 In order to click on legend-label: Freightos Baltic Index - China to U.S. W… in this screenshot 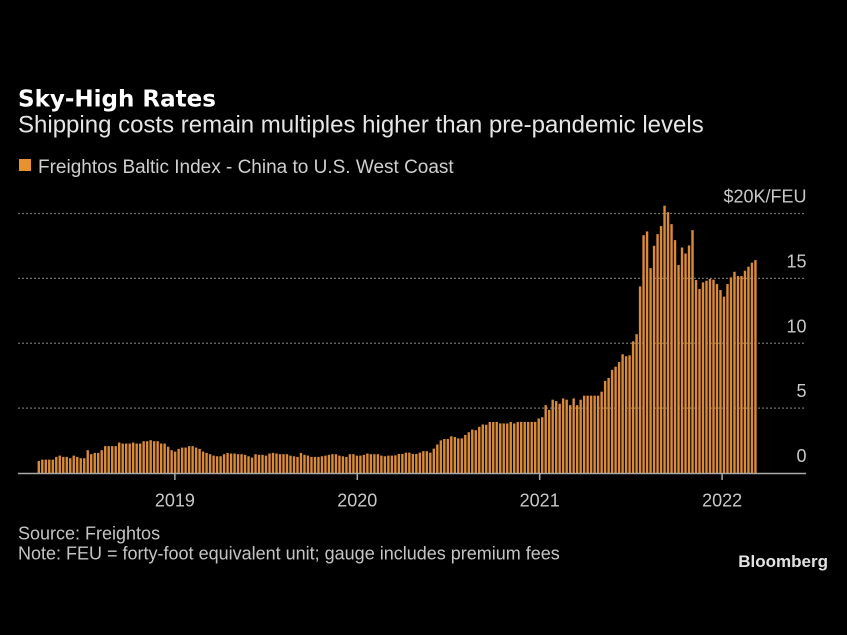, I will do `click(246, 167)`.